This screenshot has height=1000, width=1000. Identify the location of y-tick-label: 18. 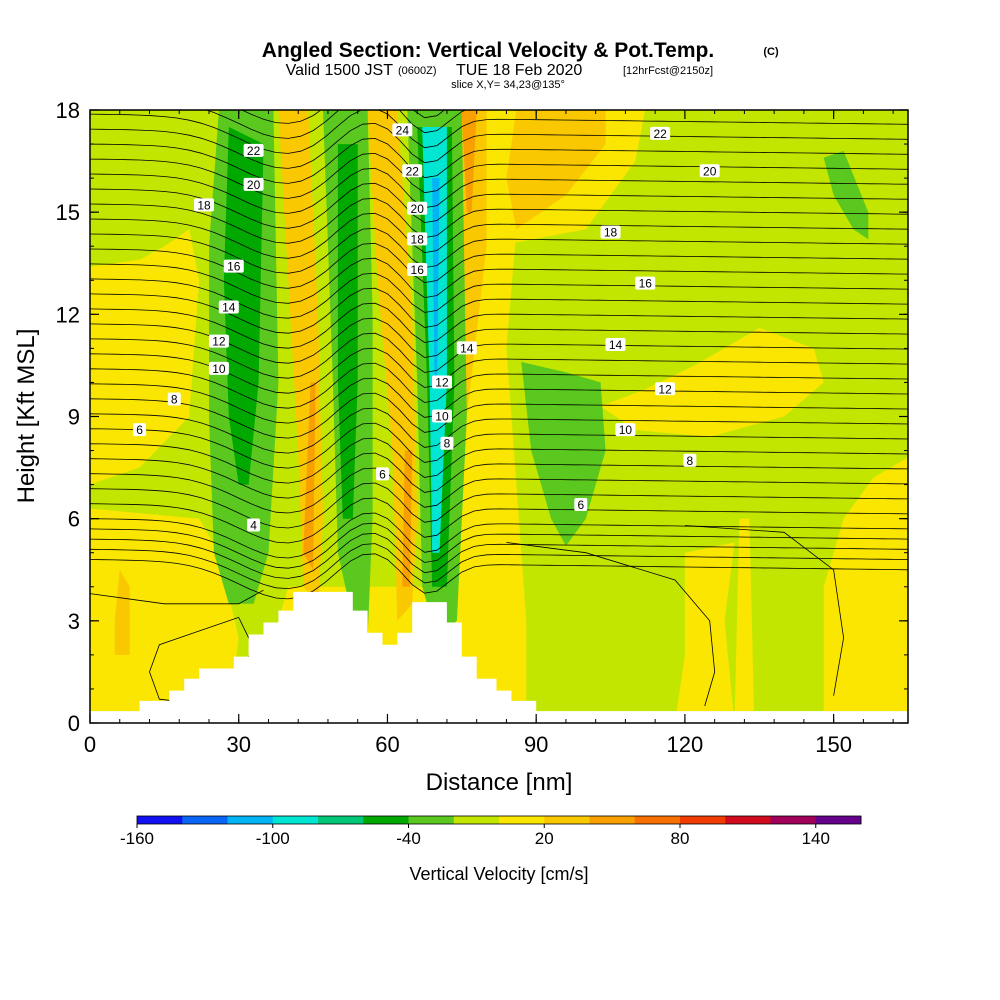
(68, 110).